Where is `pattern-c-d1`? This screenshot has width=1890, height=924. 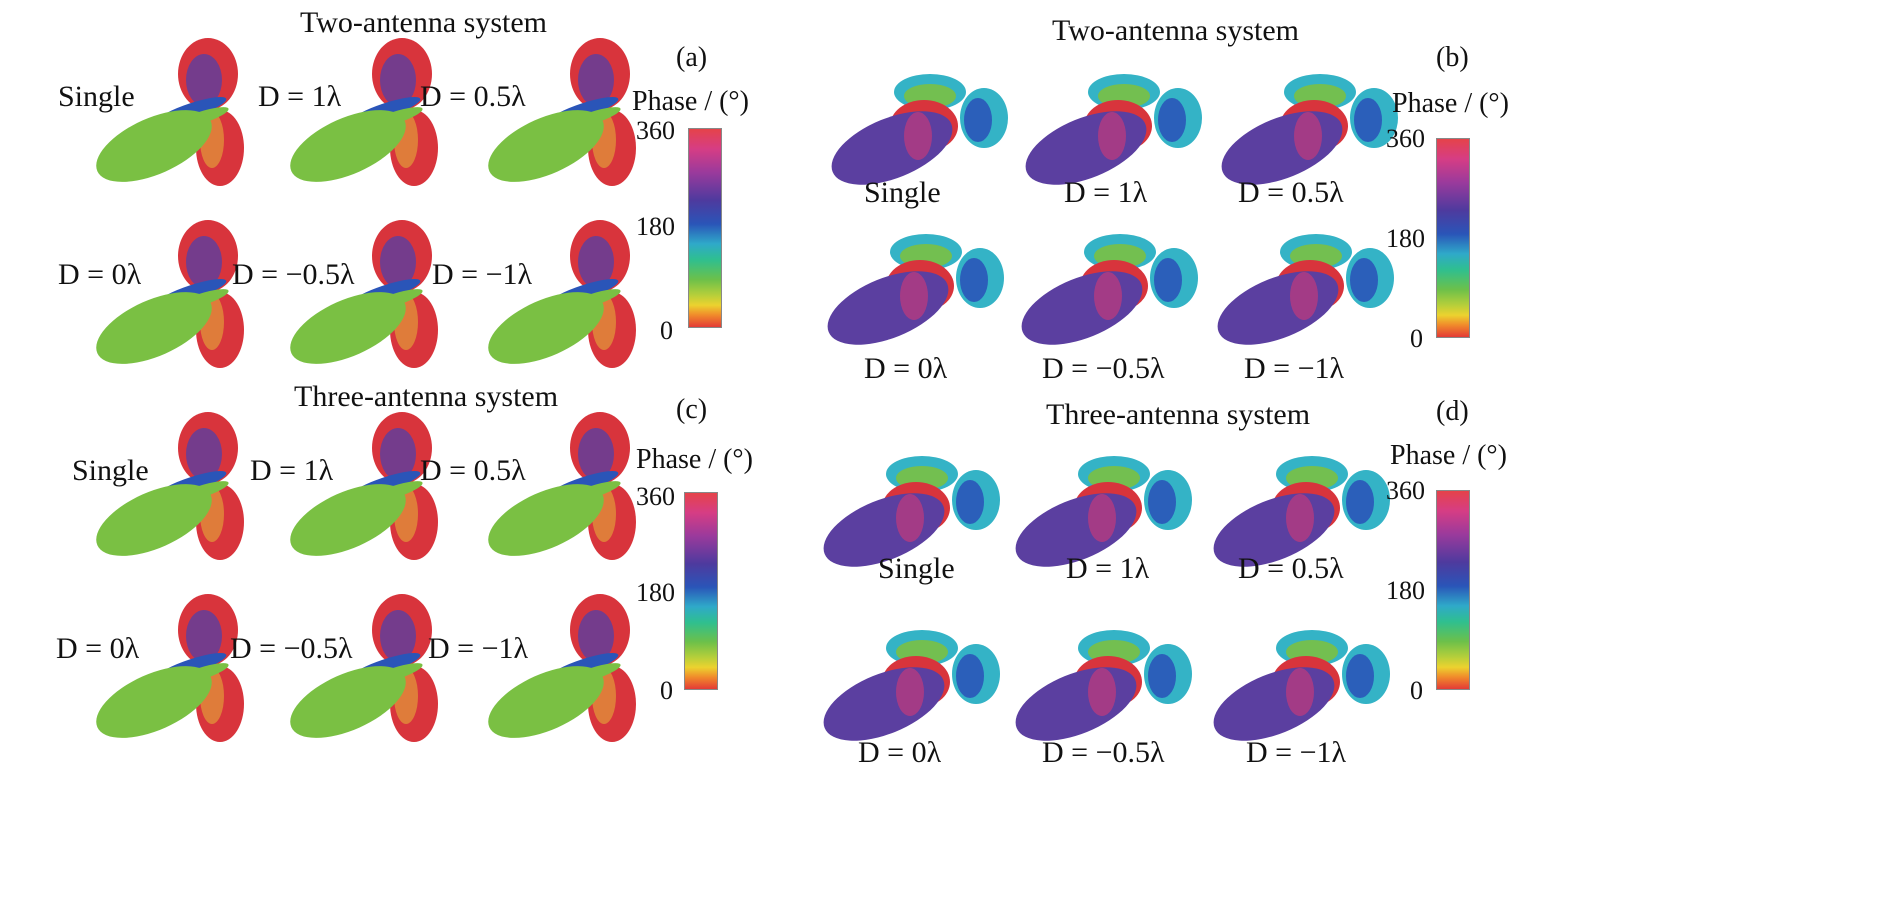 pattern-c-d1 is located at coordinates (364, 486).